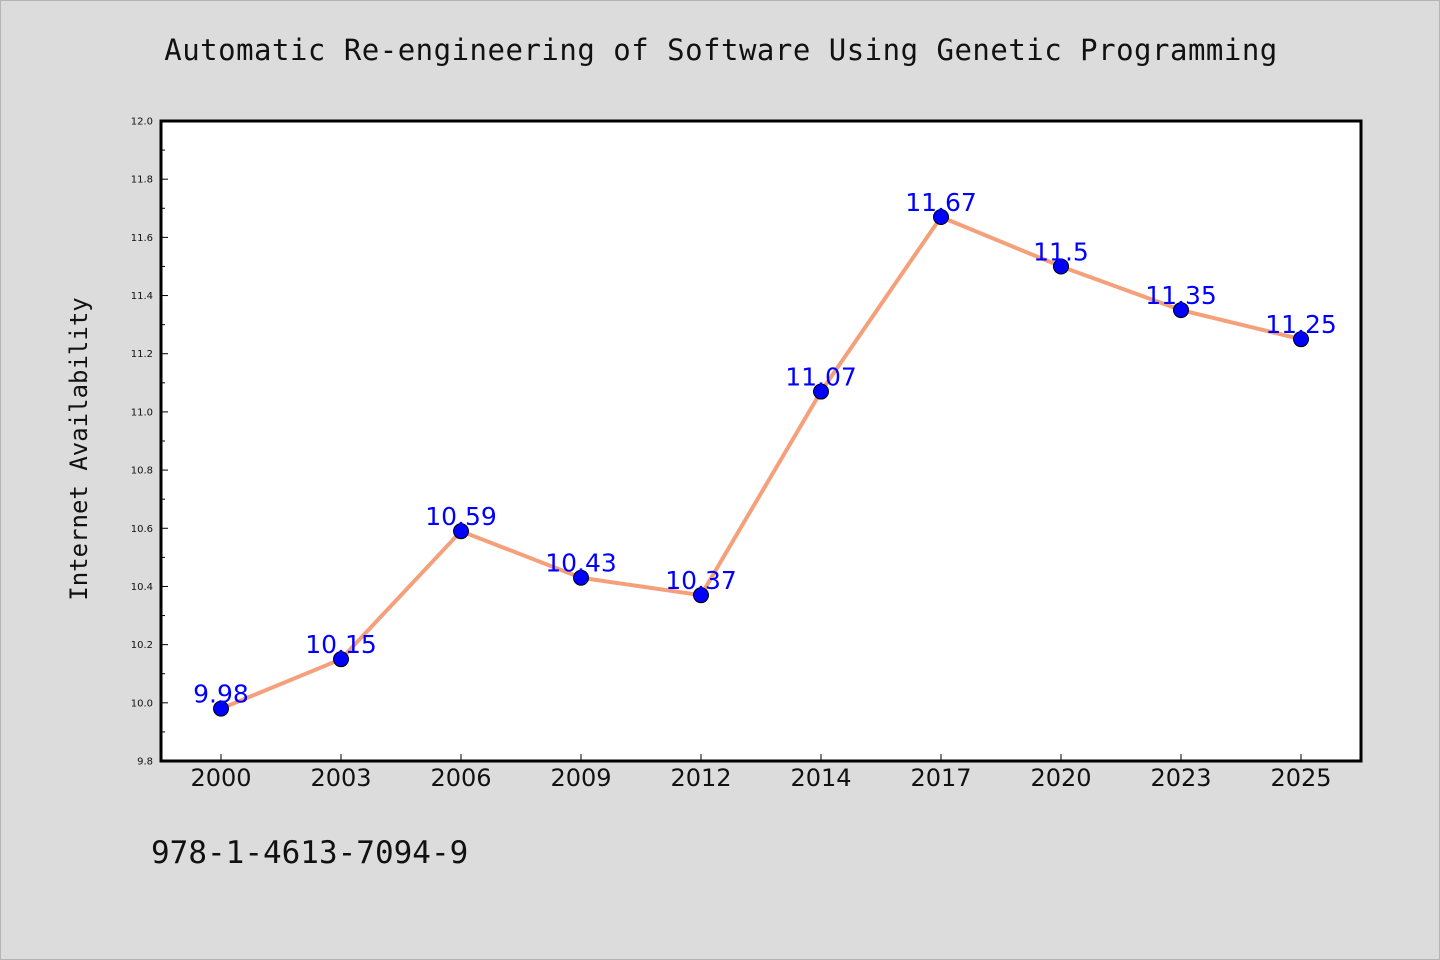 This screenshot has height=960, width=1440. I want to click on y-tick-label: 11.8, so click(142, 180).